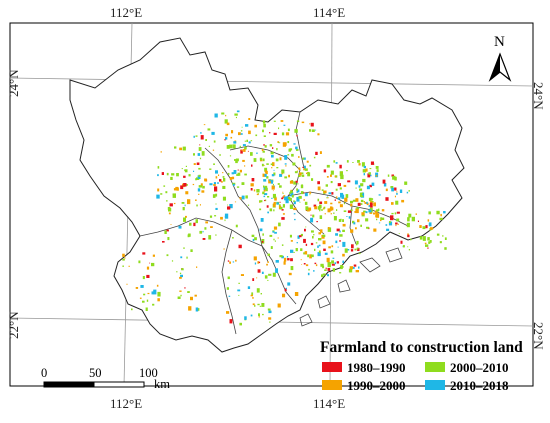  Describe the element at coordinates (376, 367) in the screenshot. I see `legend-label-1980-1990: 1980–1990` at that location.